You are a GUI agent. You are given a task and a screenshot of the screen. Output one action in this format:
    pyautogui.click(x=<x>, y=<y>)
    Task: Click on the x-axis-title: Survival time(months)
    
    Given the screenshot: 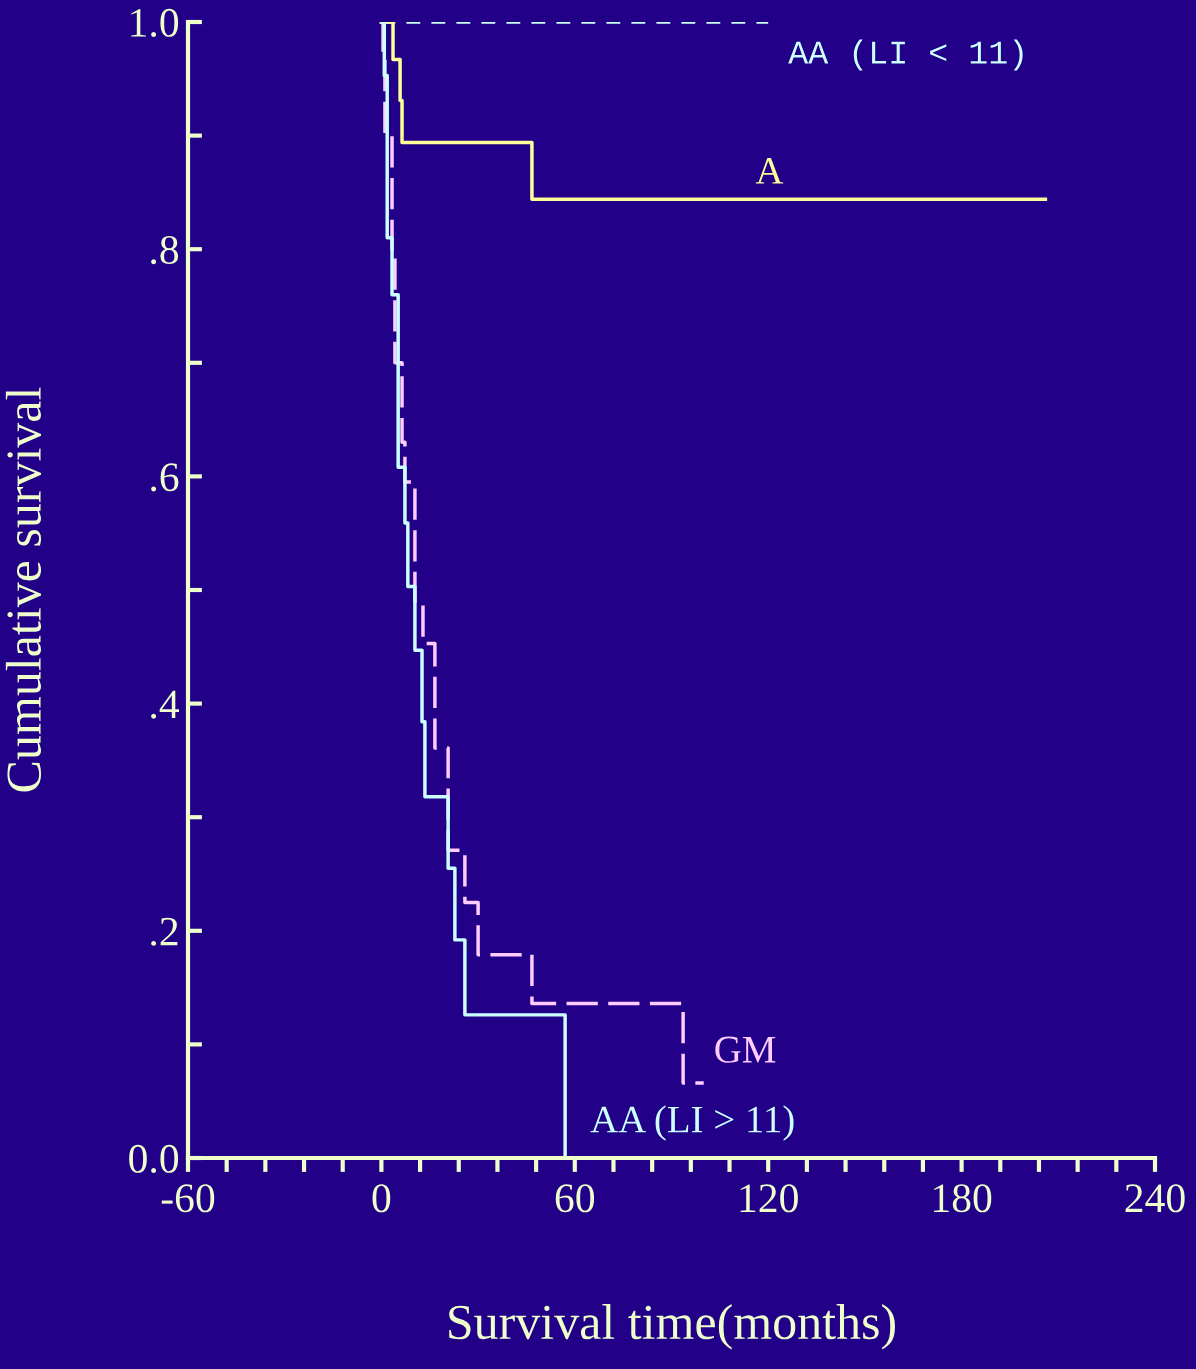 What is the action you would take?
    pyautogui.click(x=672, y=1327)
    